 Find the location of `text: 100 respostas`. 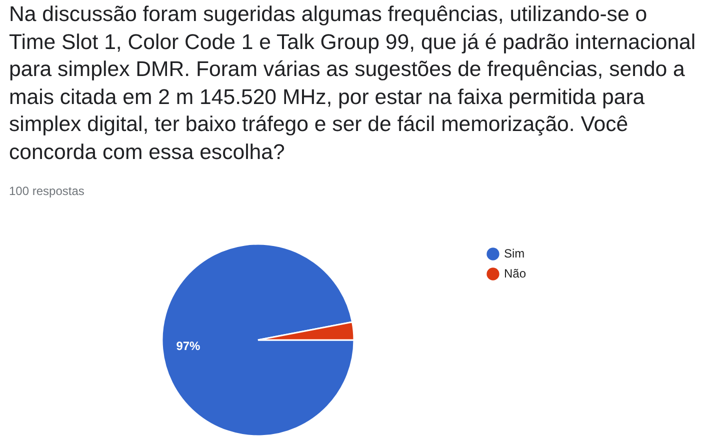

text: 100 respostas is located at coordinates (46, 191).